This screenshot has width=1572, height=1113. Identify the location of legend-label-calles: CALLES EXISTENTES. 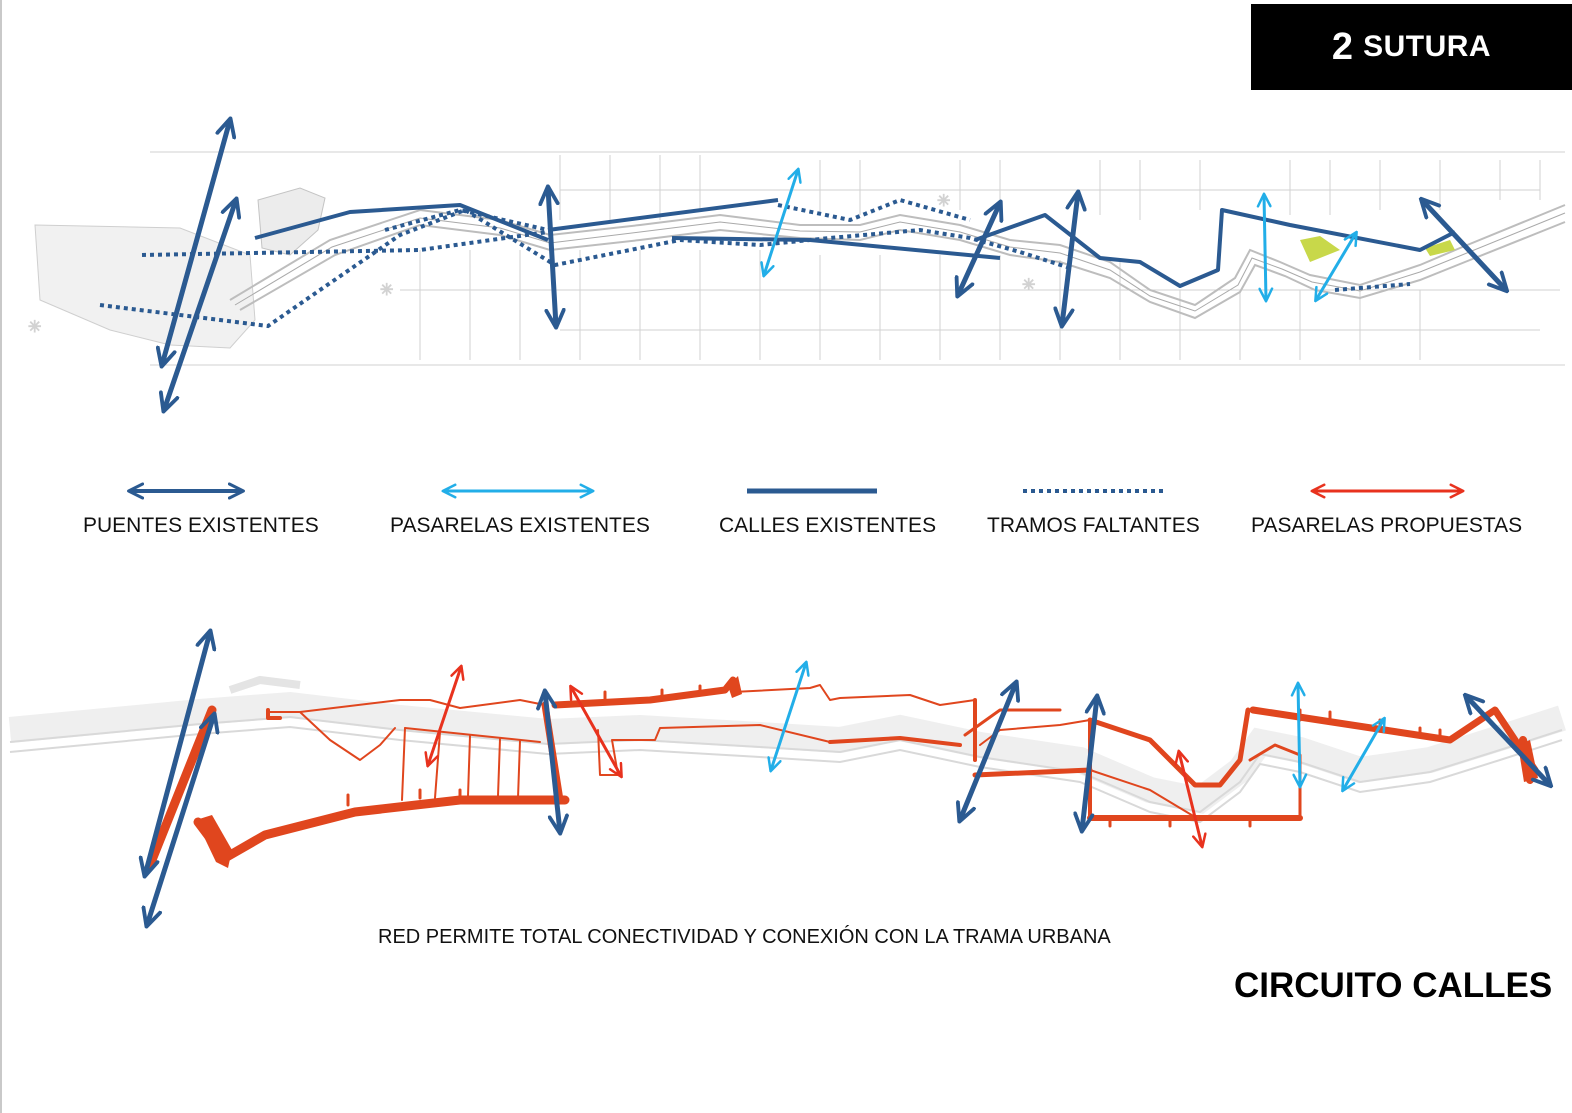
(828, 525).